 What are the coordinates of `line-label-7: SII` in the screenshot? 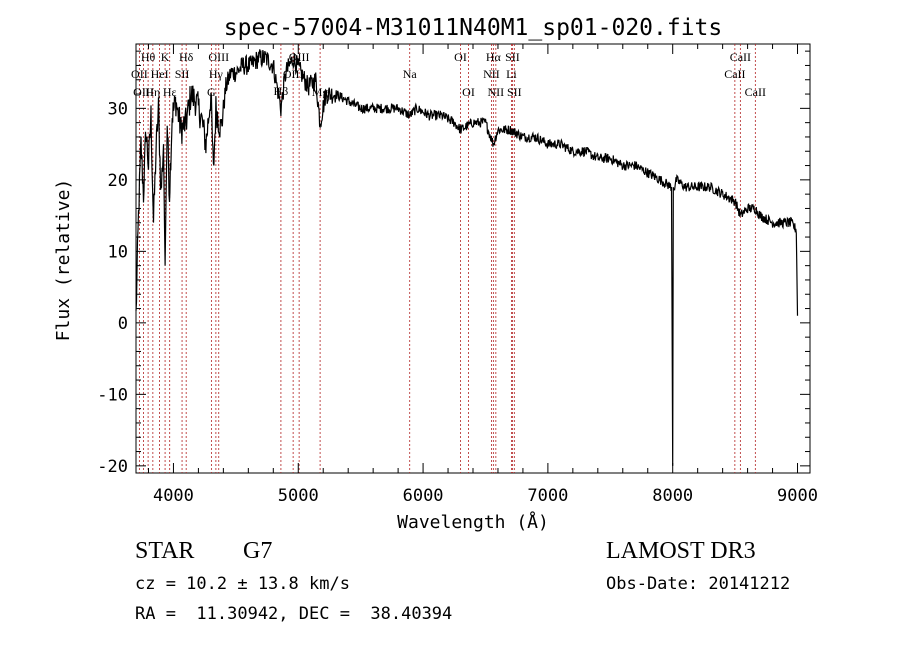 It's located at (182, 74).